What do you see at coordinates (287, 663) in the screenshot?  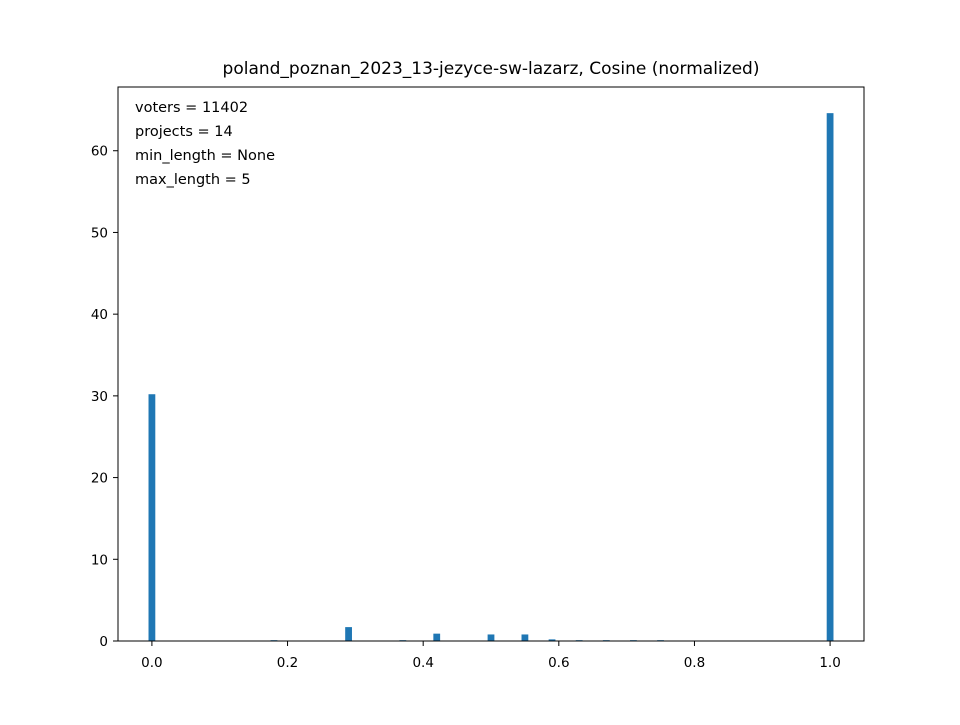 I see `x-tick-label: 0.2` at bounding box center [287, 663].